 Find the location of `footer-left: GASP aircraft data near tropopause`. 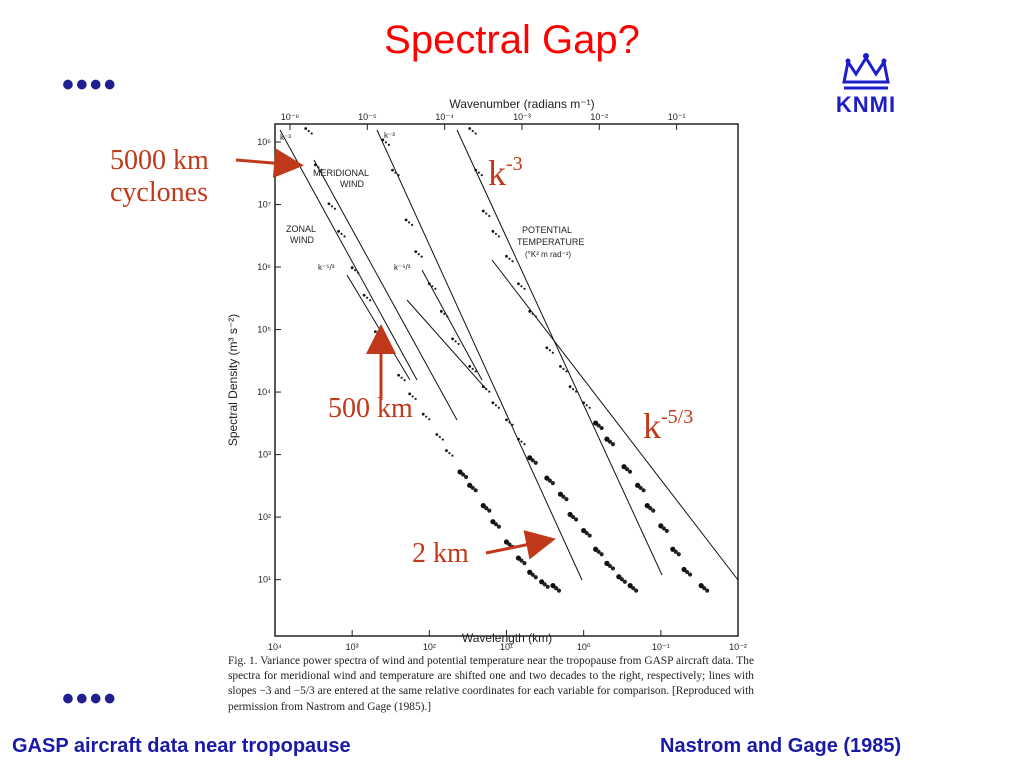

footer-left: GASP aircraft data near tropopause is located at coordinates (181, 746).